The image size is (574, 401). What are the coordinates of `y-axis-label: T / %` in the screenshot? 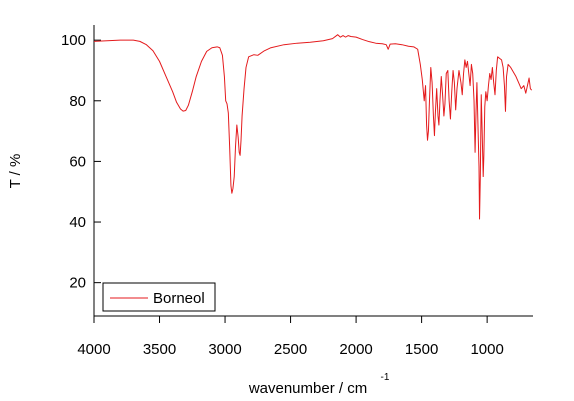 It's located at (15, 171).